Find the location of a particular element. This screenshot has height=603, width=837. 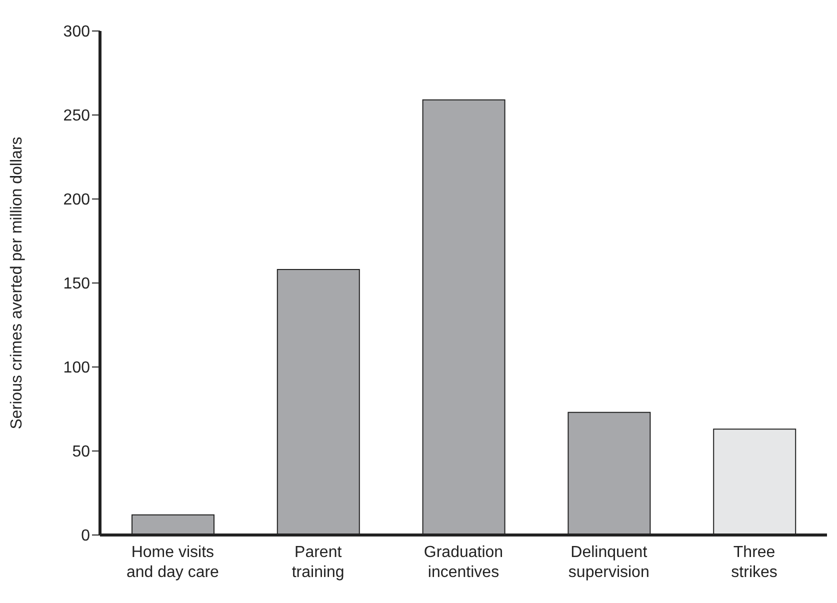

y-tick-label: 0 is located at coordinates (85, 536).